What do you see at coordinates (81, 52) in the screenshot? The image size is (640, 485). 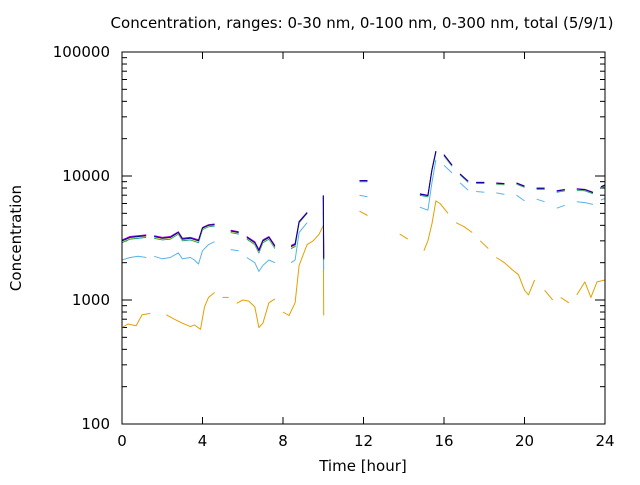 I see `y-tick-label: 100000` at bounding box center [81, 52].